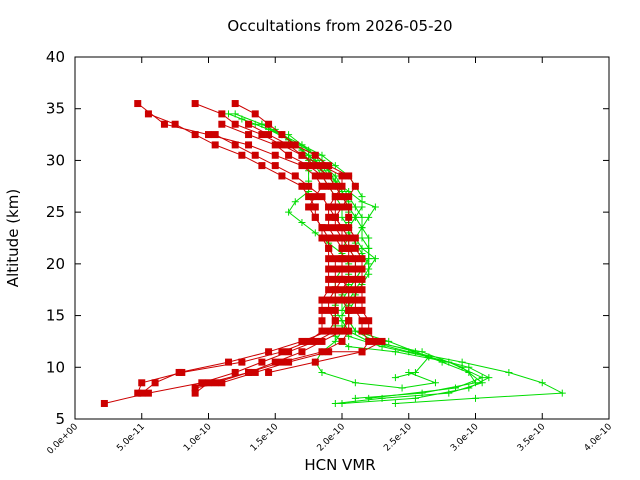 The height and width of the screenshot is (480, 640). I want to click on y-tick-label: 20, so click(55, 264).